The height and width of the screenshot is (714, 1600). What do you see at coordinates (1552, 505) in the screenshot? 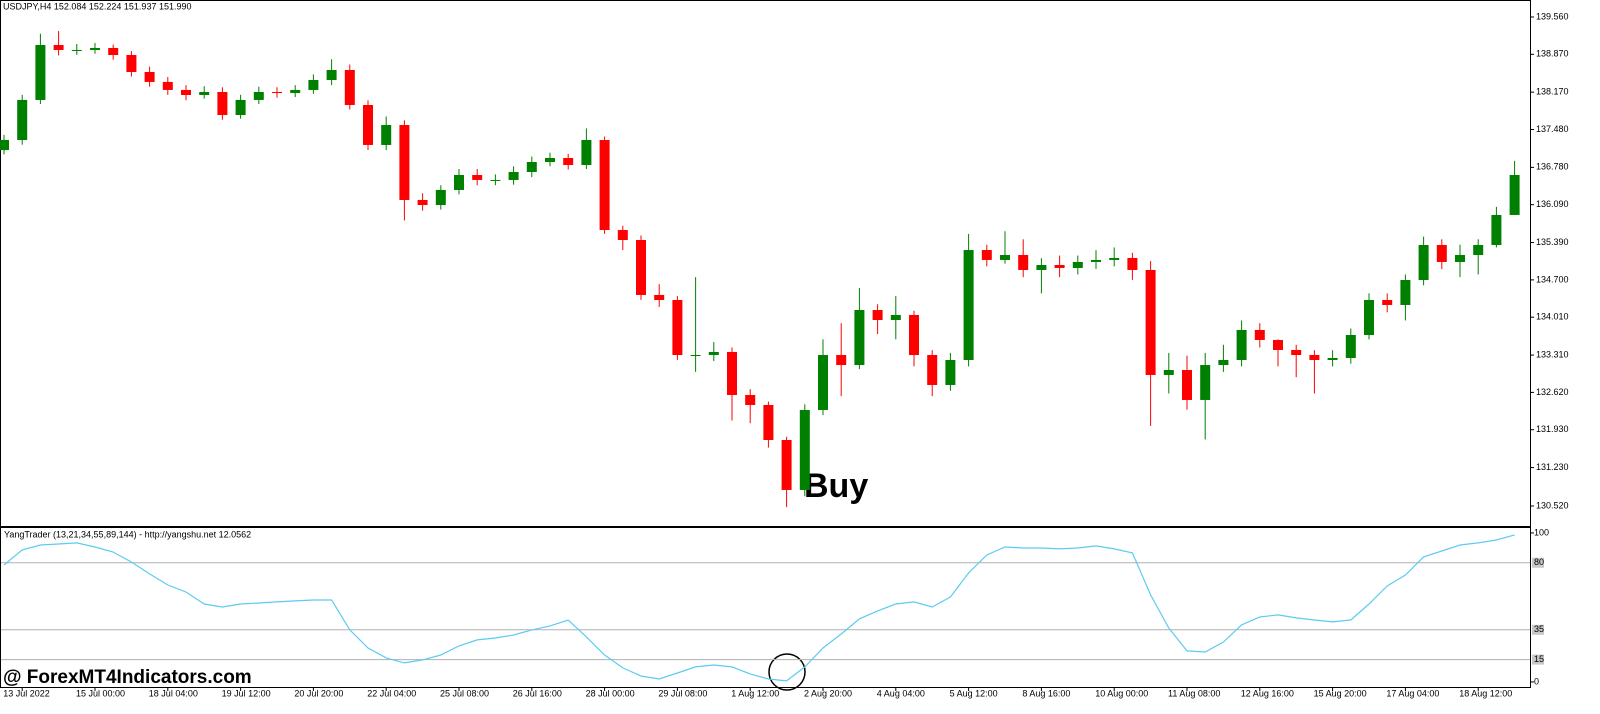
I see `y-tick-label: 130.520` at bounding box center [1552, 505].